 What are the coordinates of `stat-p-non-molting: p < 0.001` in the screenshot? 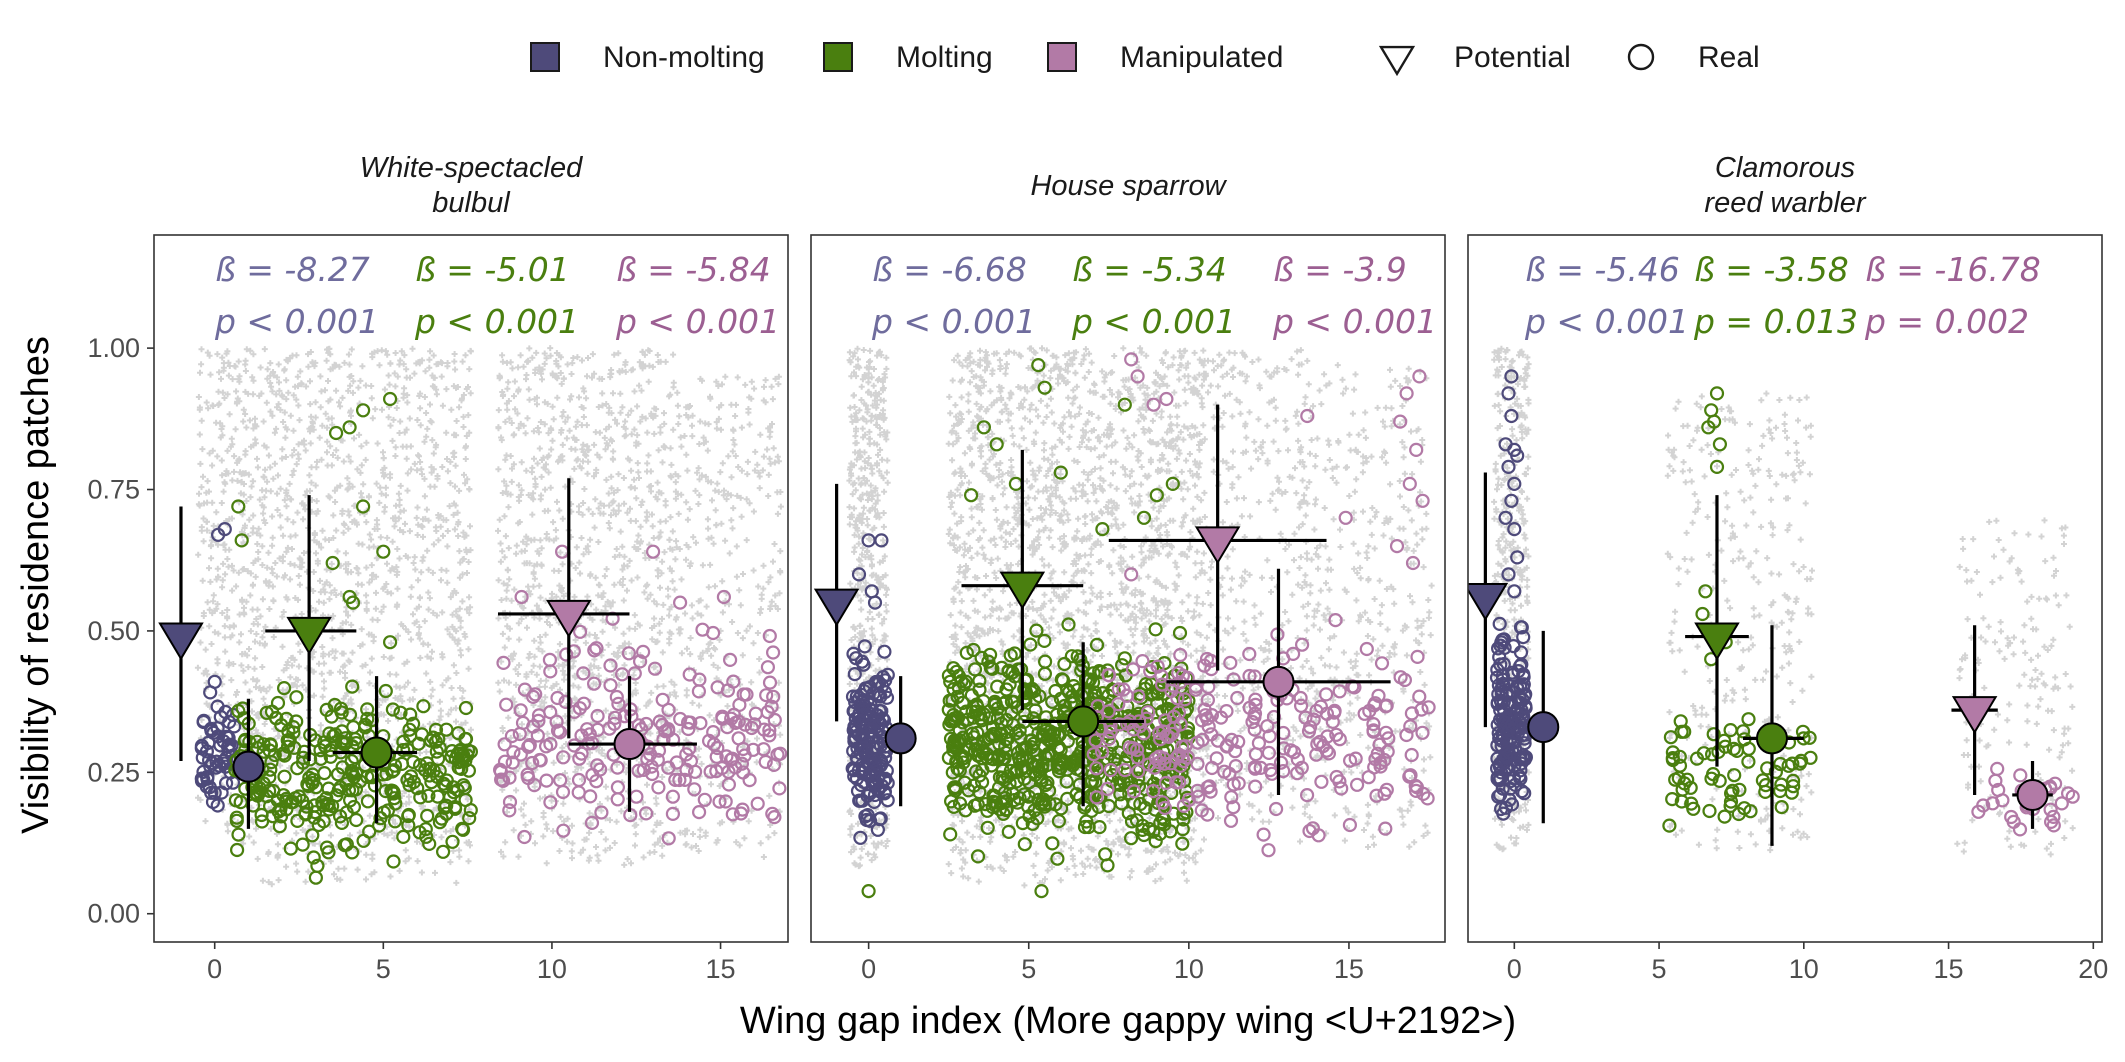 It's located at (953, 321).